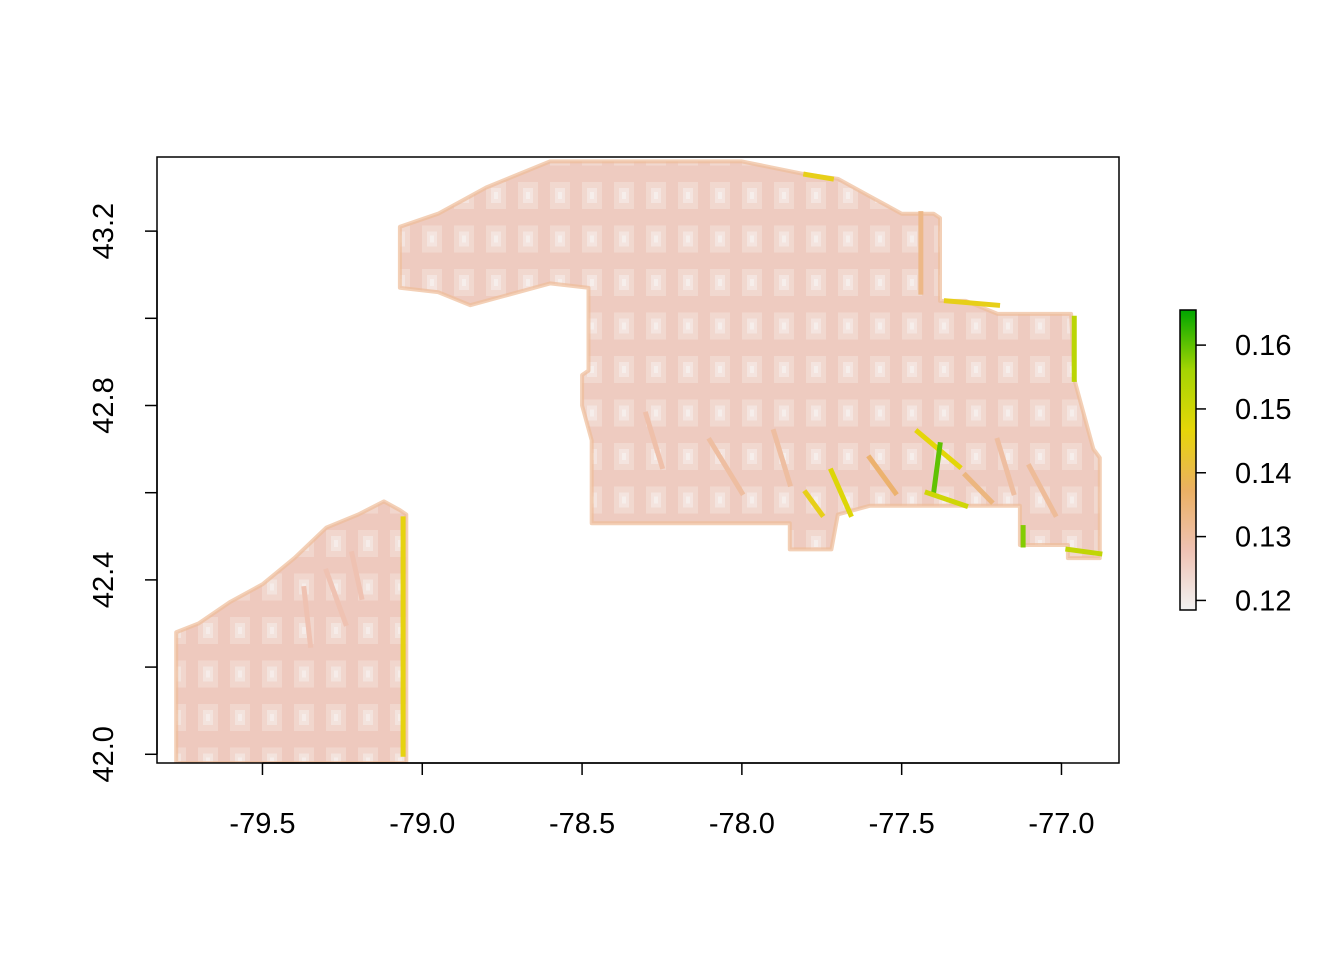  What do you see at coordinates (104, 405) in the screenshot?
I see `y-tick-label: 42.8` at bounding box center [104, 405].